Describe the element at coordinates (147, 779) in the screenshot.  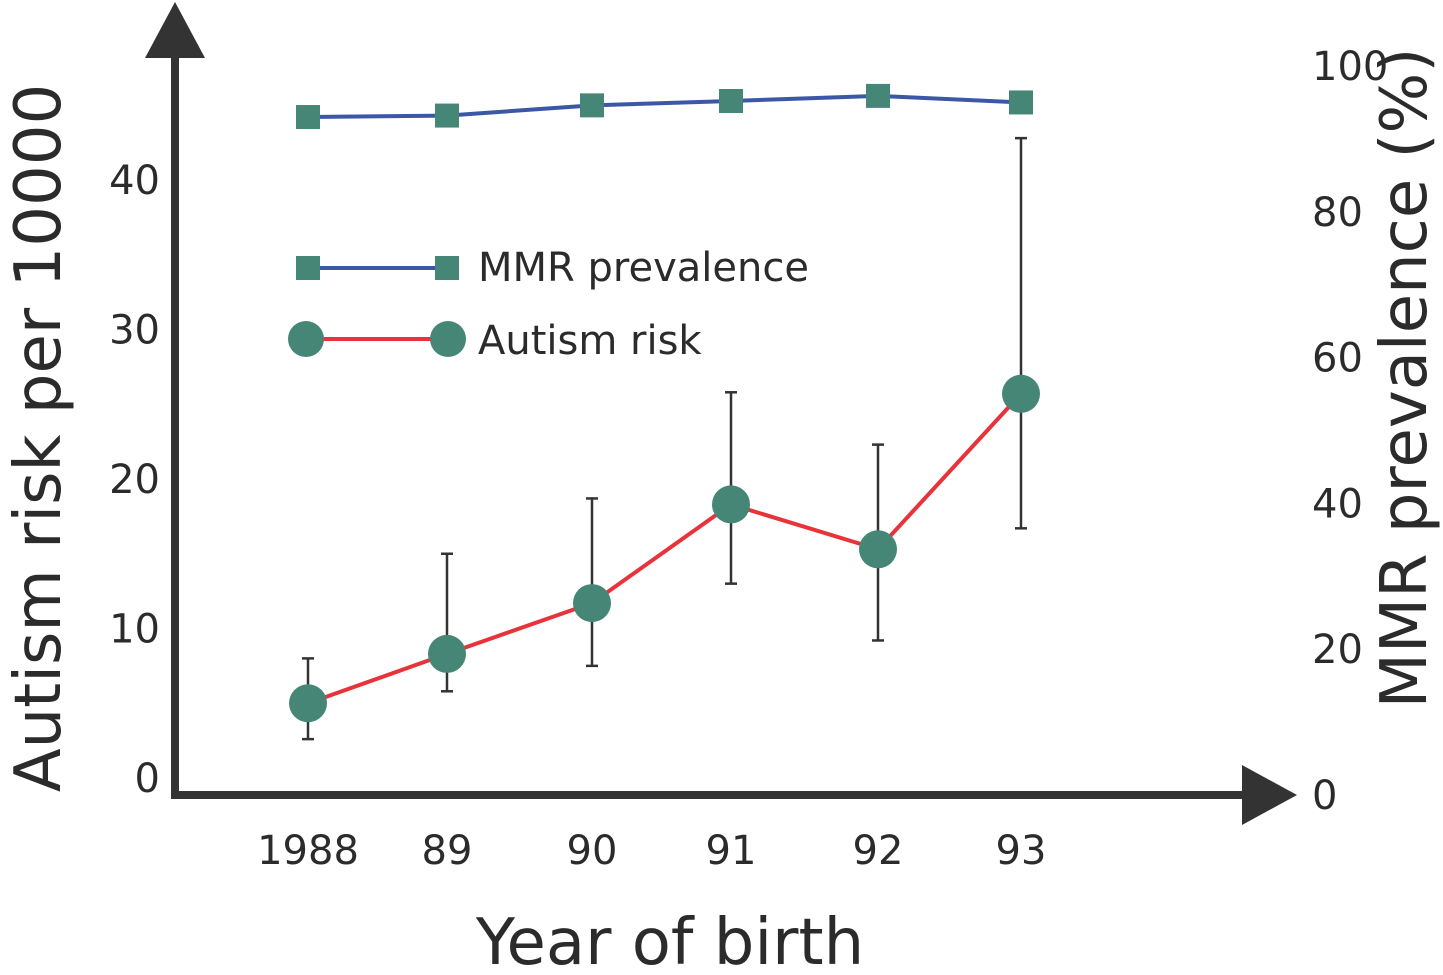
I see `left-tick-label: 0` at that location.